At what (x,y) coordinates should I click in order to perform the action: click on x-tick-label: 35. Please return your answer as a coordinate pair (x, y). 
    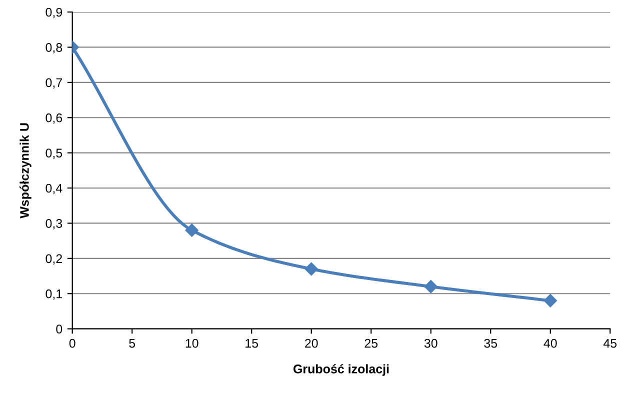
    Looking at the image, I should click on (491, 343).